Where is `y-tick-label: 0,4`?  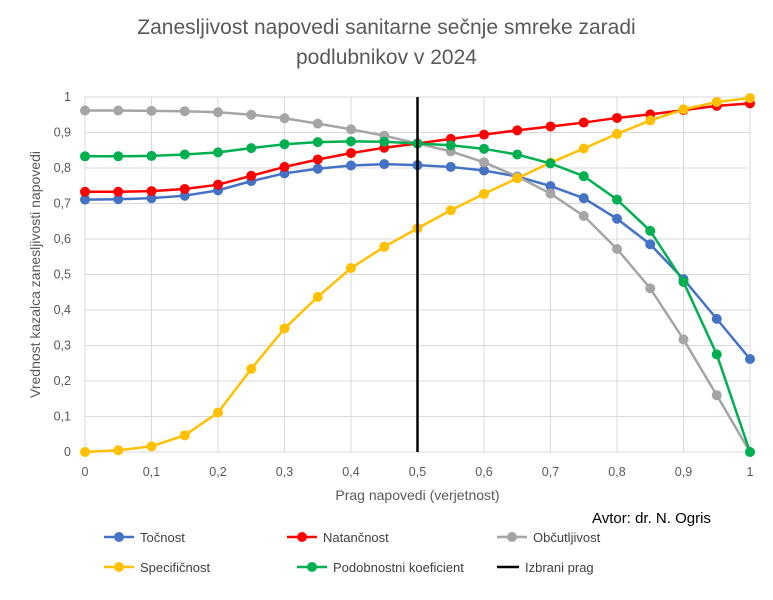
y-tick-label: 0,4 is located at coordinates (62, 310).